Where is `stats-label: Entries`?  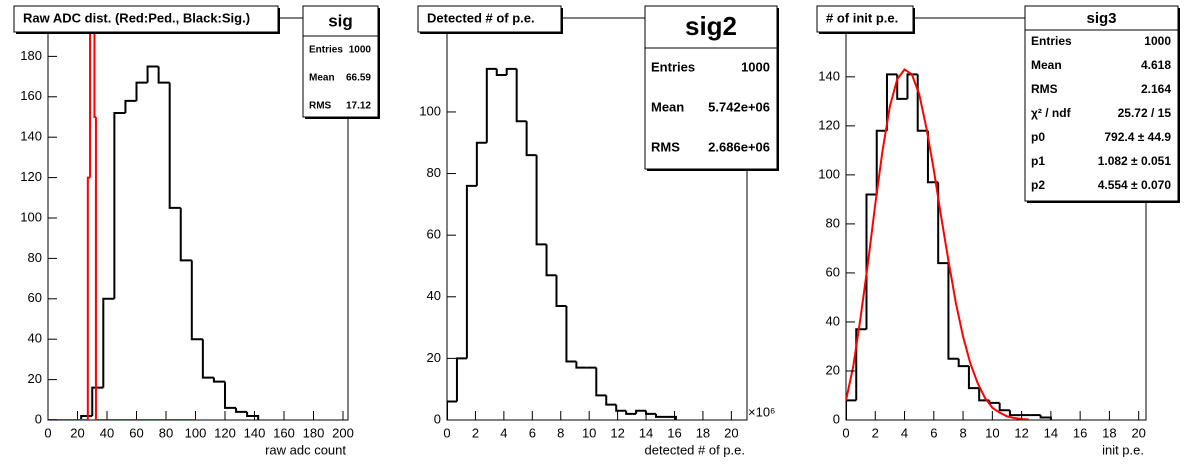
stats-label: Entries is located at coordinates (673, 66).